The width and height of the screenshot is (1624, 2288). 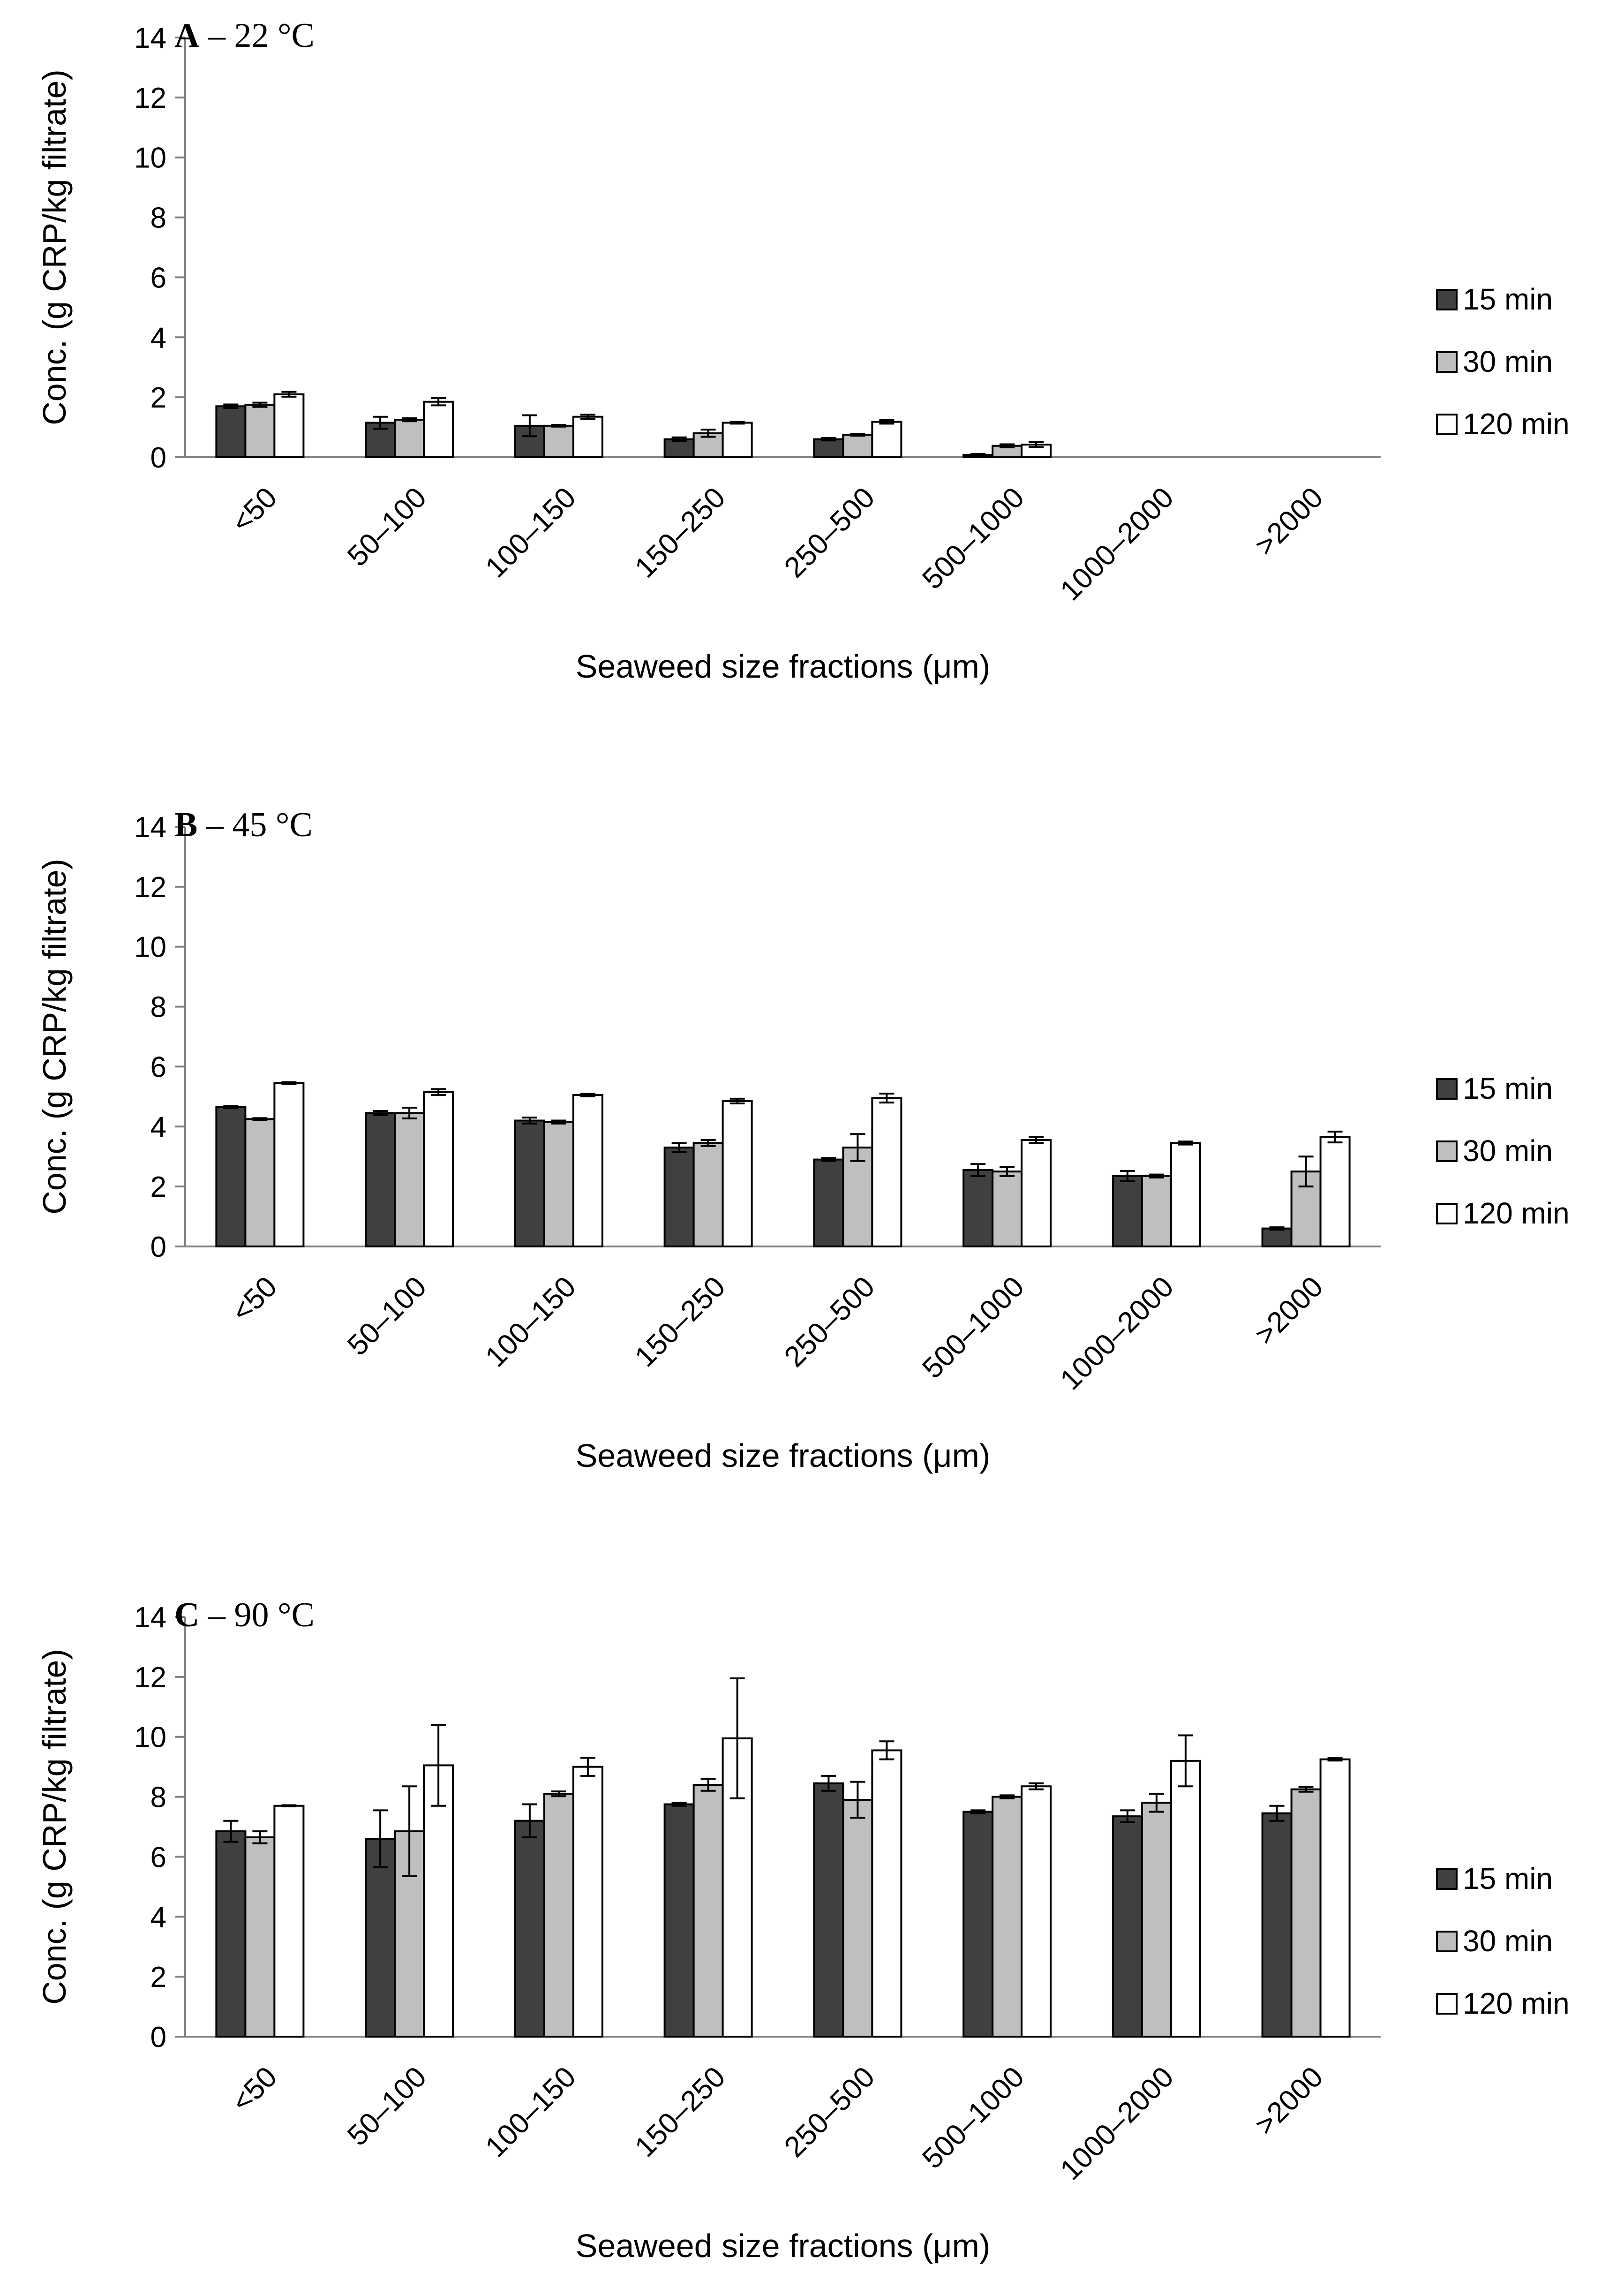 I want to click on panel-title-letter: B, so click(x=186, y=825).